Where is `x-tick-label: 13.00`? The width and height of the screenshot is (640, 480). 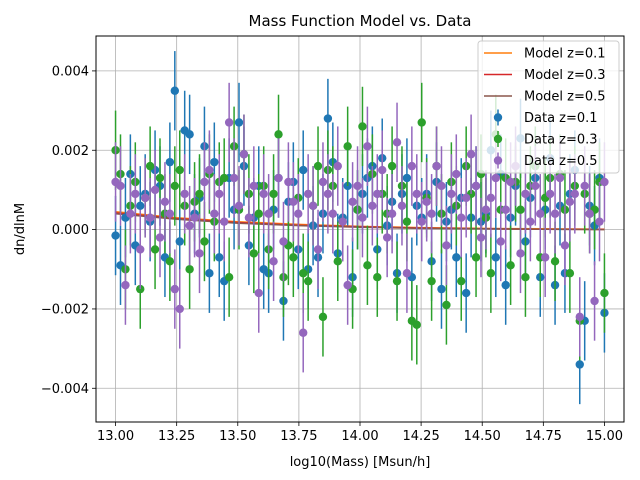
x-tick-label: 13.00 is located at coordinates (115, 436).